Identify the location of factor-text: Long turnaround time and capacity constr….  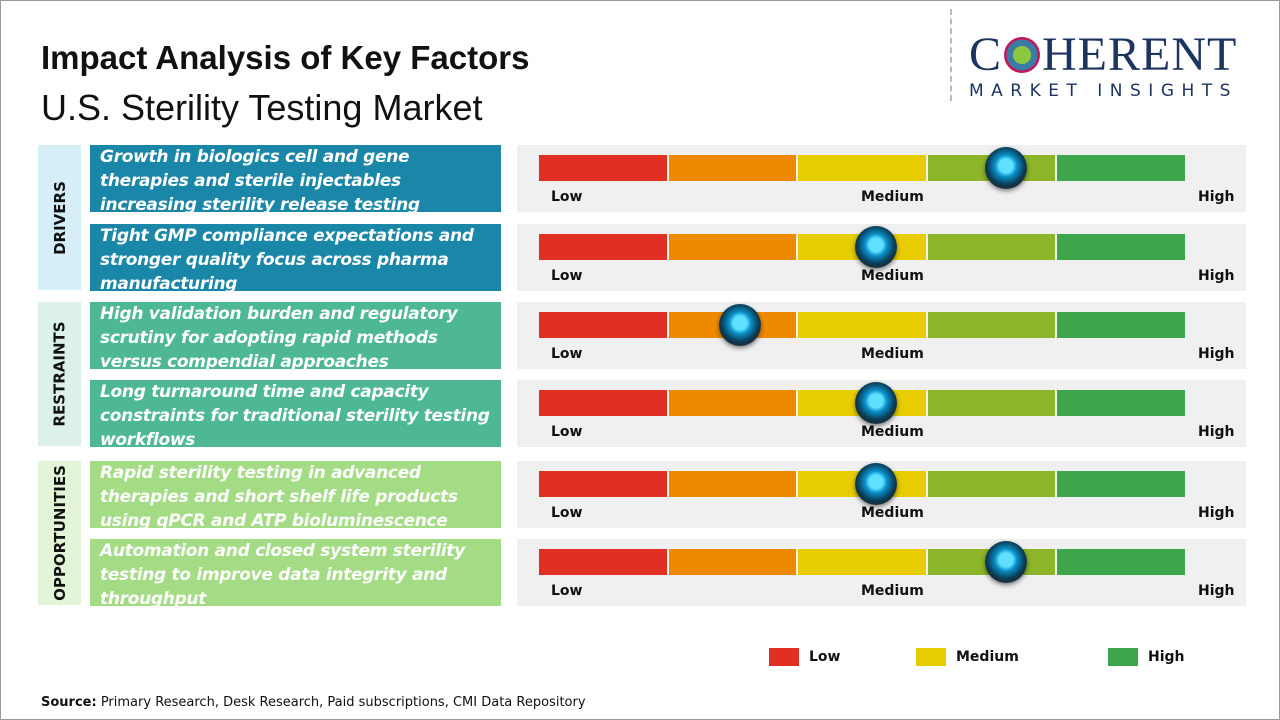
(295, 413).